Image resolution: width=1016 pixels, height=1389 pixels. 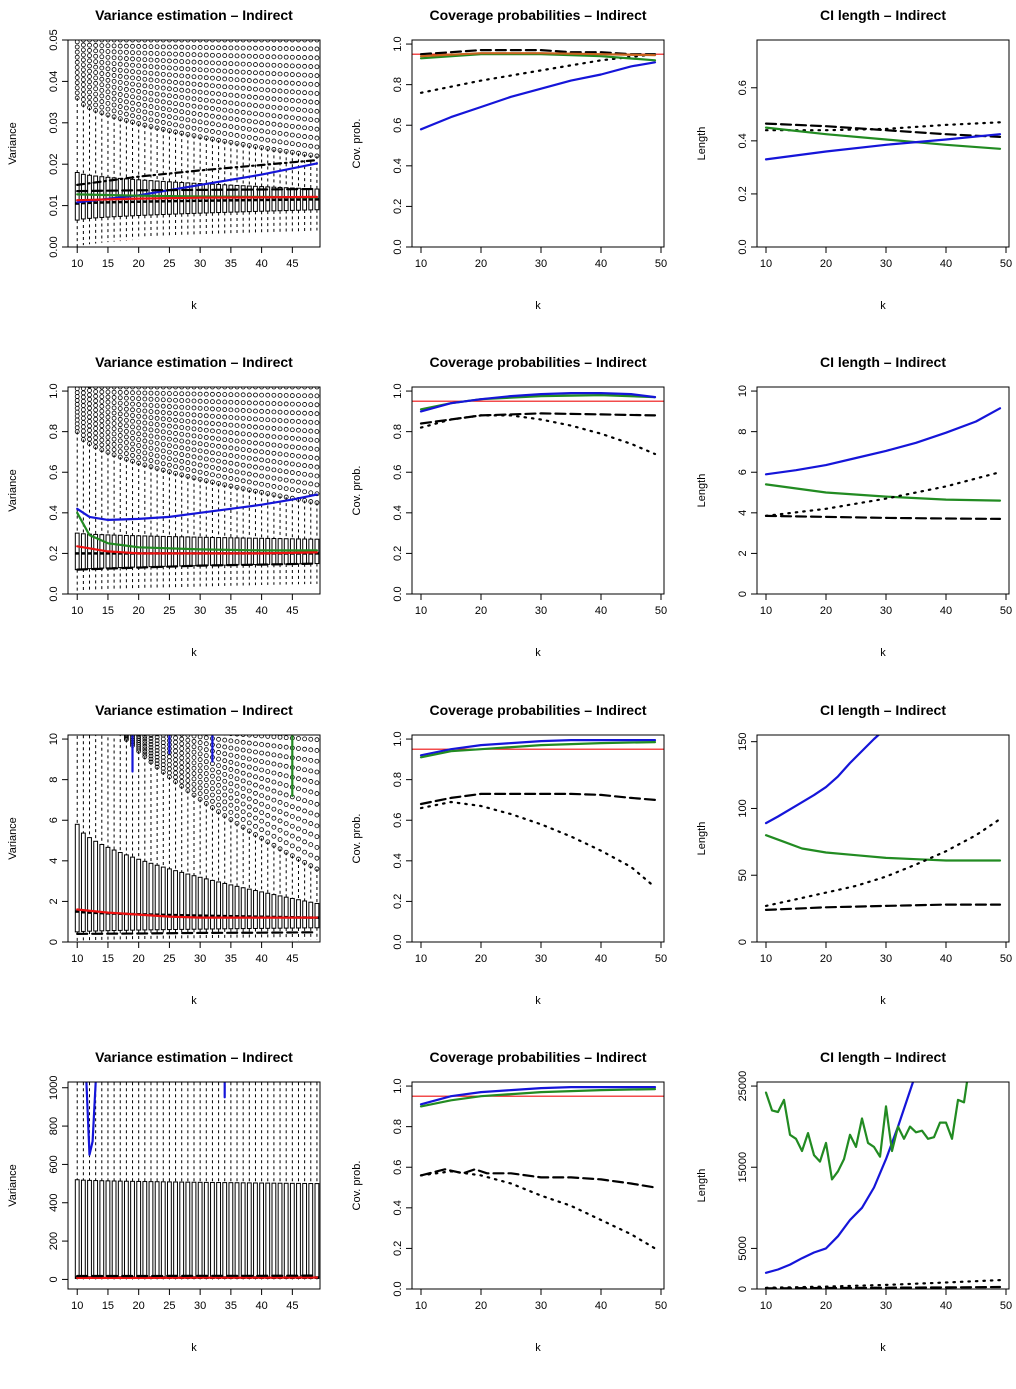 I want to click on y-tick-label: 0.4, so click(x=398, y=165).